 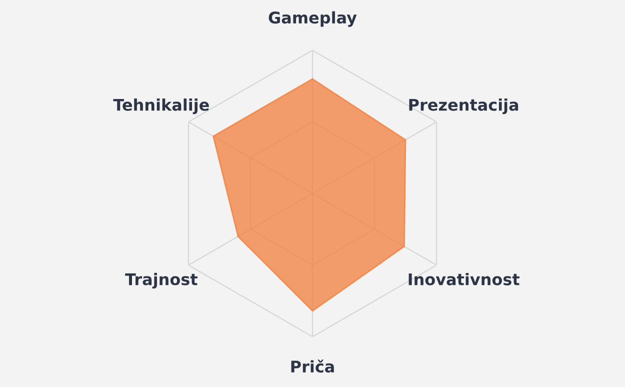 I want to click on spoke-label: Priča, so click(x=312, y=366).